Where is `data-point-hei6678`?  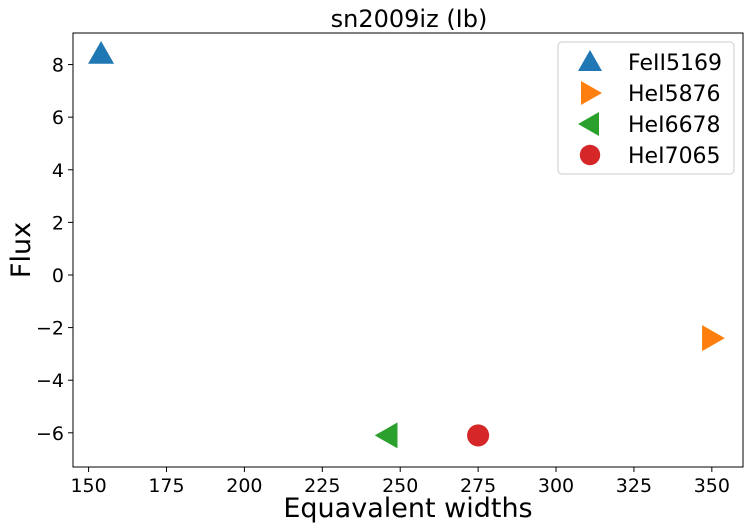 data-point-hei6678 is located at coordinates (386, 435).